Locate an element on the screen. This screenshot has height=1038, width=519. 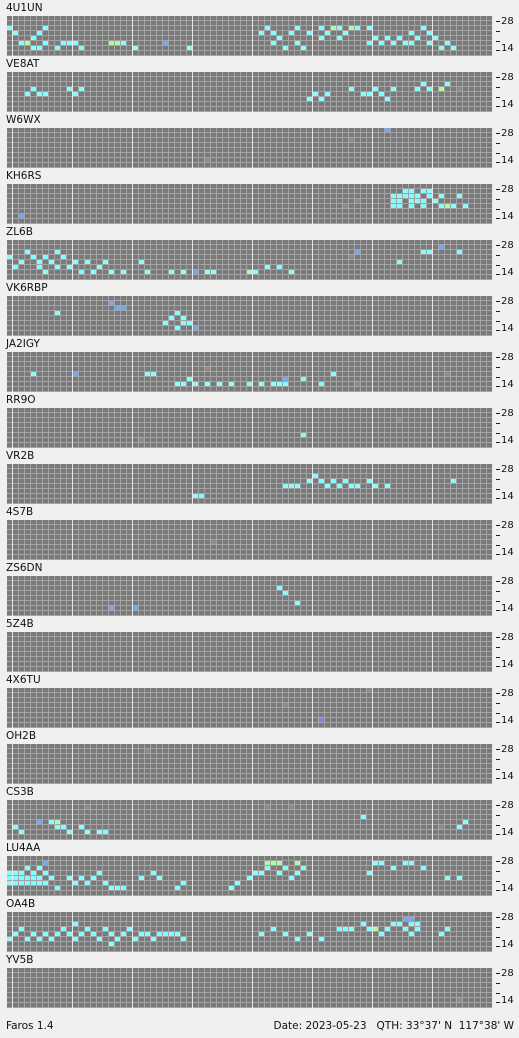
beacon-panel: ZL6B 28 14 is located at coordinates (259, 252).